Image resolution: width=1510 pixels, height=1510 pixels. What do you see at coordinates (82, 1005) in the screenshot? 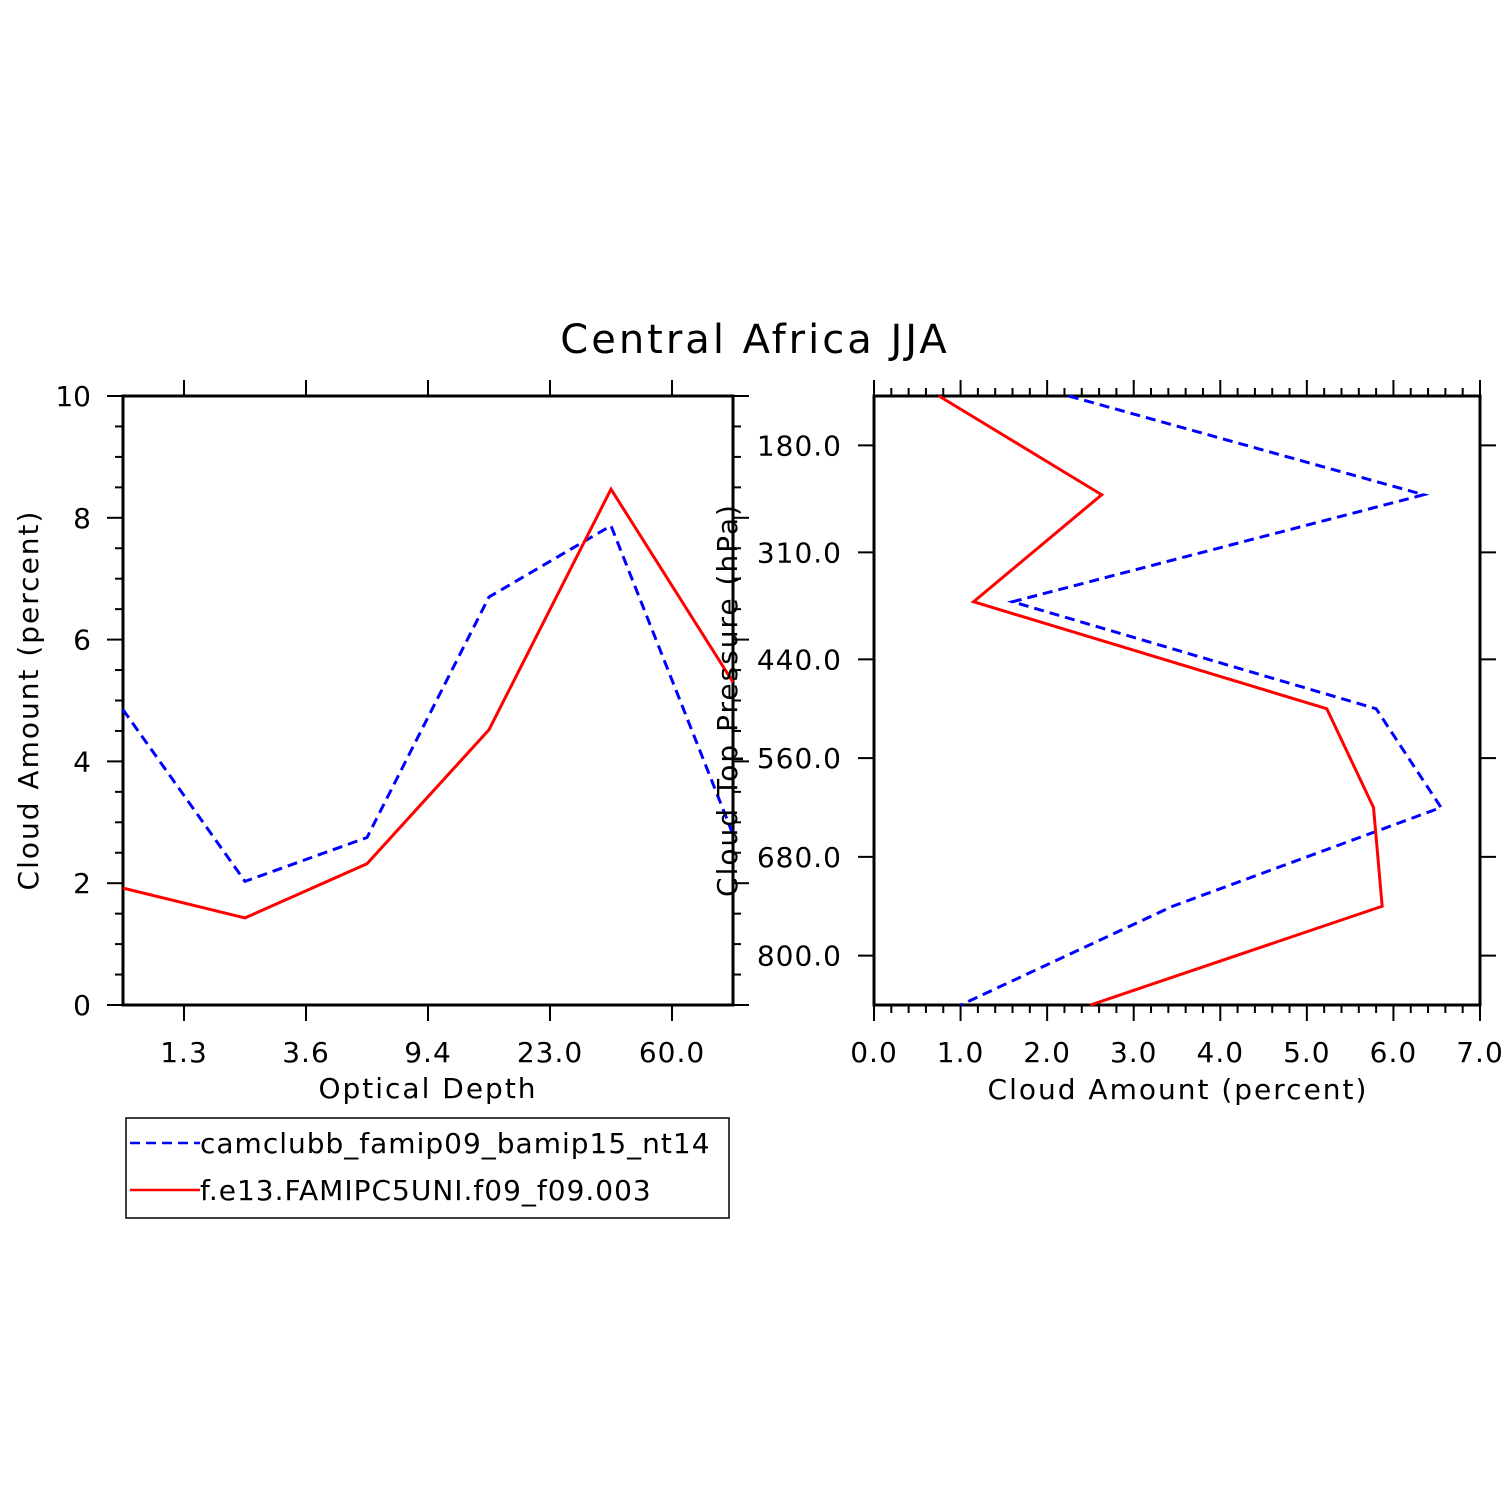
I see `left-y-tick-label: 0` at bounding box center [82, 1005].